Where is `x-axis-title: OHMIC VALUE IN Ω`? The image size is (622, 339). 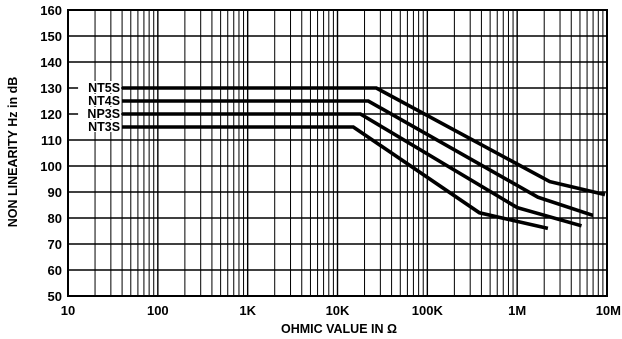
x-axis-title: OHMIC VALUE IN Ω is located at coordinates (339, 329).